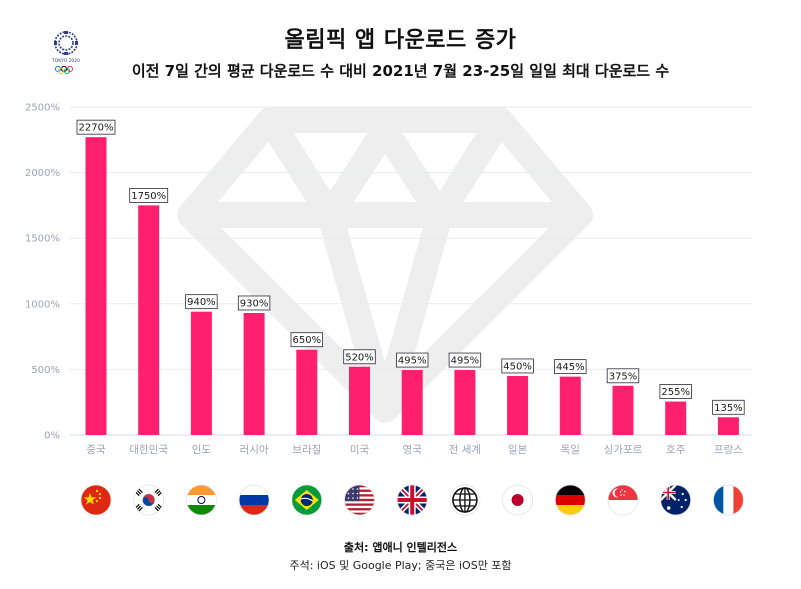 This screenshot has height=589, width=801. I want to click on data-label: 930%, so click(254, 303).